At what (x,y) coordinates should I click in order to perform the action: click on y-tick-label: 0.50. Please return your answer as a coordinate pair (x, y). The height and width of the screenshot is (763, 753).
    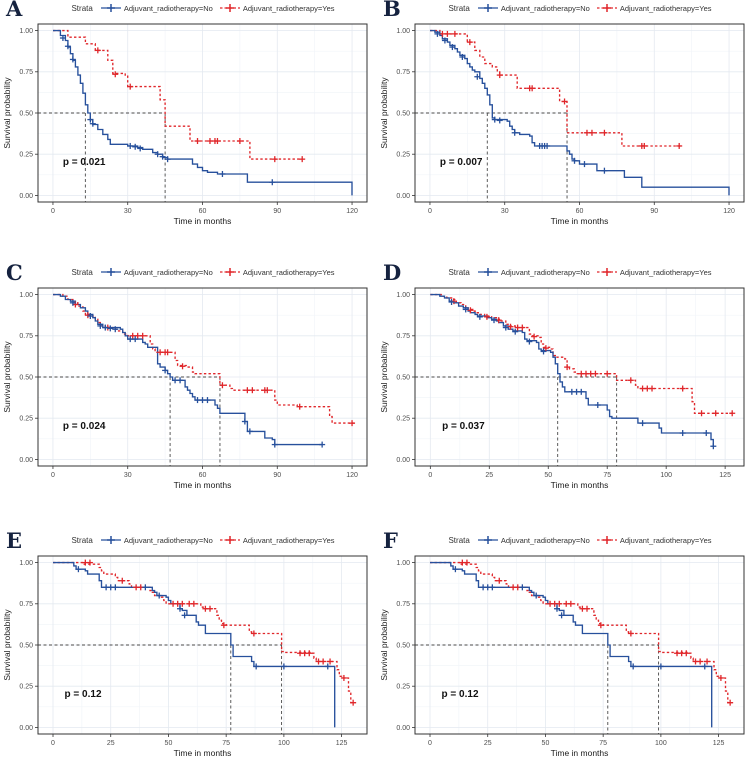
    Looking at the image, I should click on (26, 113).